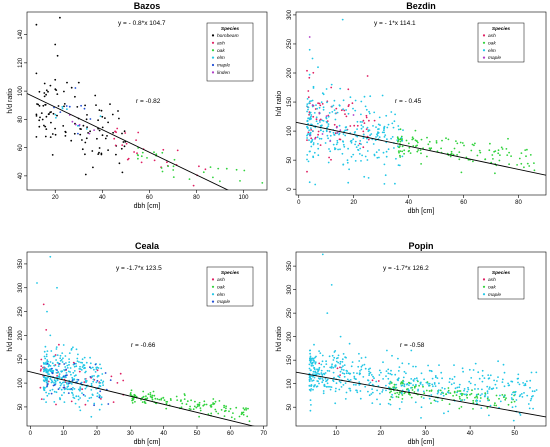 This screenshot has height=447, width=550. What do you see at coordinates (501, 273) in the screenshot?
I see `legend-title: Species` at bounding box center [501, 273].